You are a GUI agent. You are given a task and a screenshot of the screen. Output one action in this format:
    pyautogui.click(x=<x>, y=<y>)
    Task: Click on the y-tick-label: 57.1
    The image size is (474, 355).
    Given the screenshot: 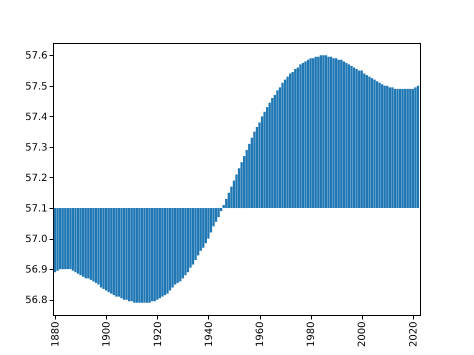 What is the action you would take?
    pyautogui.click(x=36, y=209)
    